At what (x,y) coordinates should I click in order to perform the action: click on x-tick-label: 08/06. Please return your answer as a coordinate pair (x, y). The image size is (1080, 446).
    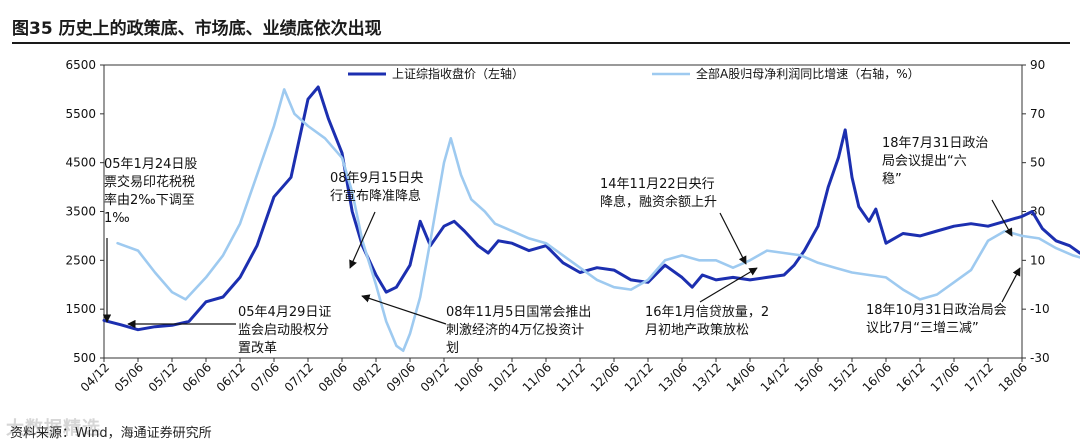
    Looking at the image, I should click on (333, 377).